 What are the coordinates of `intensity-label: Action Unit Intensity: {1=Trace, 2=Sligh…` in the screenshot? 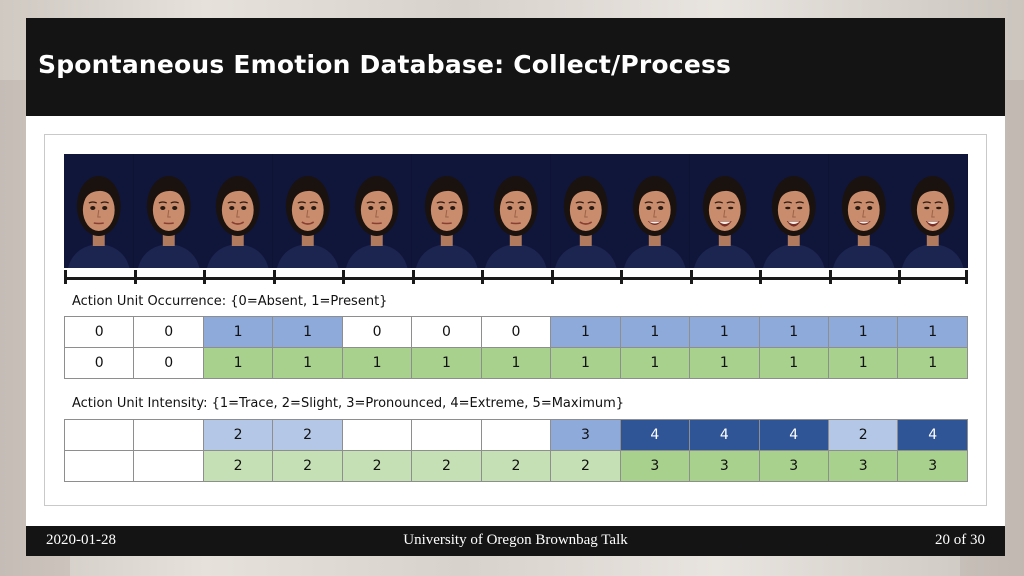 It's located at (348, 403).